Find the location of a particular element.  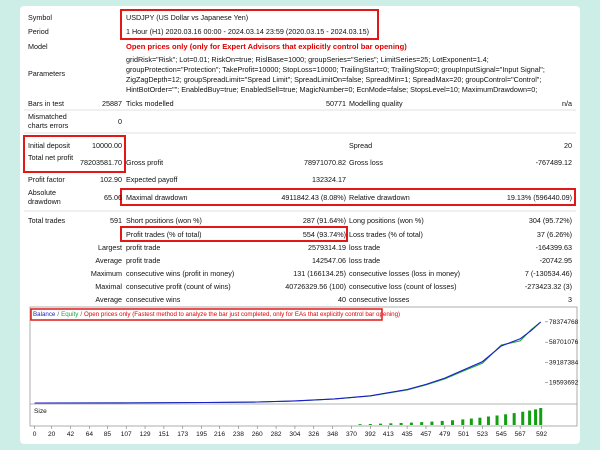

x-tick-label: 545 is located at coordinates (501, 434).